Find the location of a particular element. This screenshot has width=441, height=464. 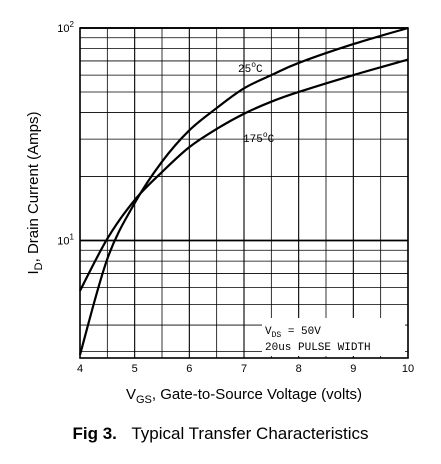

x-tick-label: 8 is located at coordinates (299, 369).